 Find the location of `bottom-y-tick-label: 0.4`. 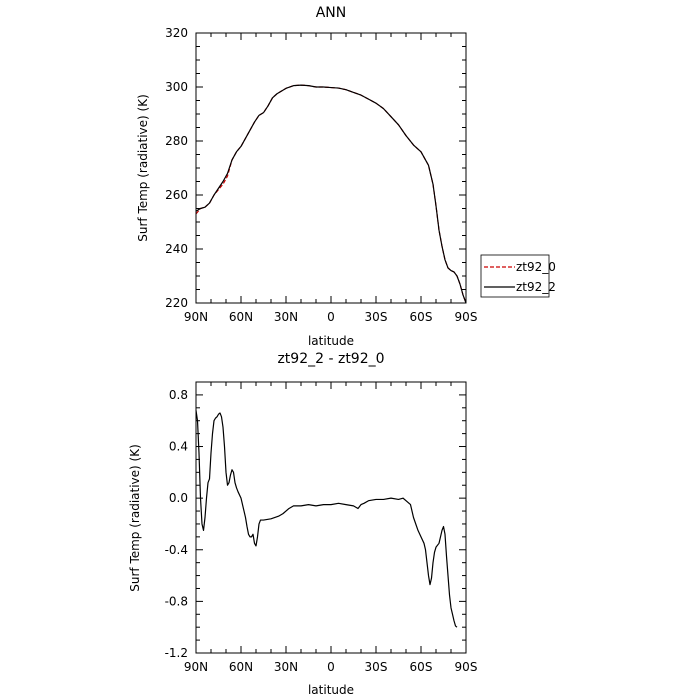

bottom-y-tick-label: 0.4 is located at coordinates (178, 447).